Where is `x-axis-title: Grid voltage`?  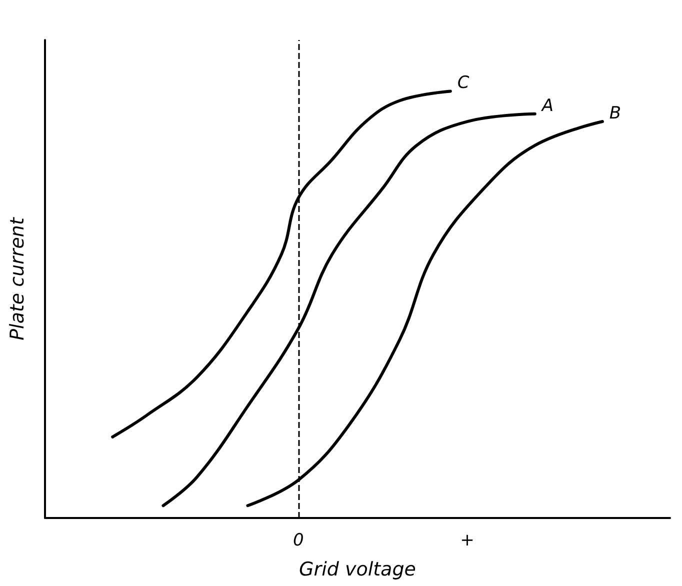 x-axis-title: Grid voltage is located at coordinates (357, 569).